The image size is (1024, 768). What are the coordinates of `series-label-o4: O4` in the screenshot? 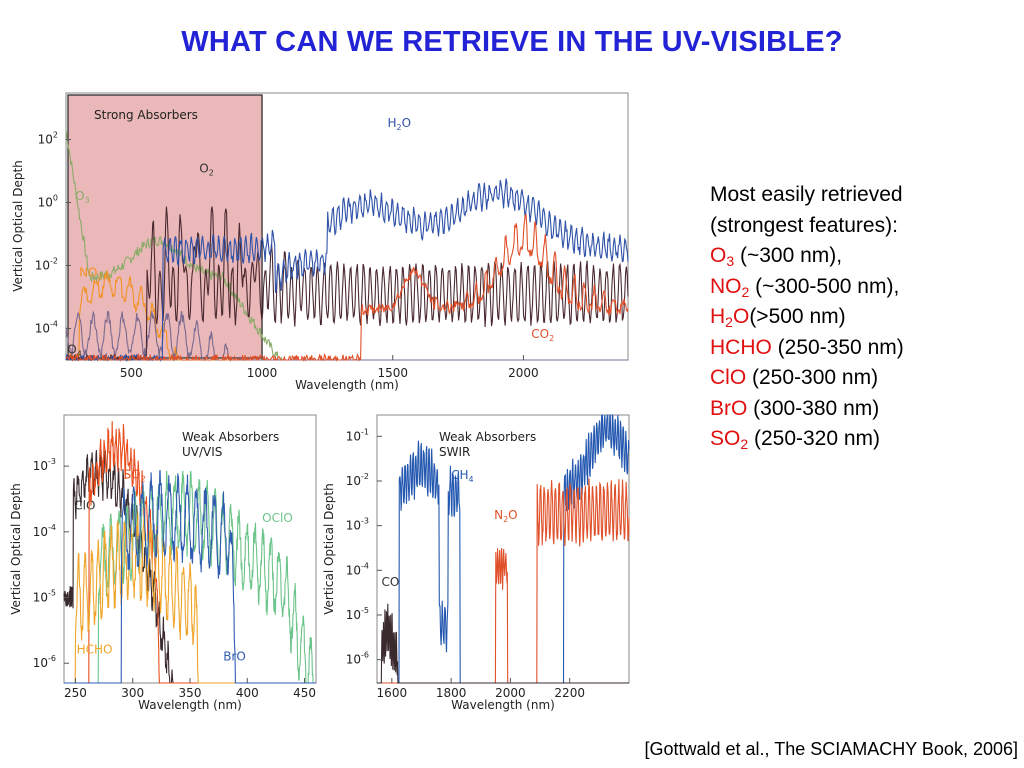 It's located at (74, 351).